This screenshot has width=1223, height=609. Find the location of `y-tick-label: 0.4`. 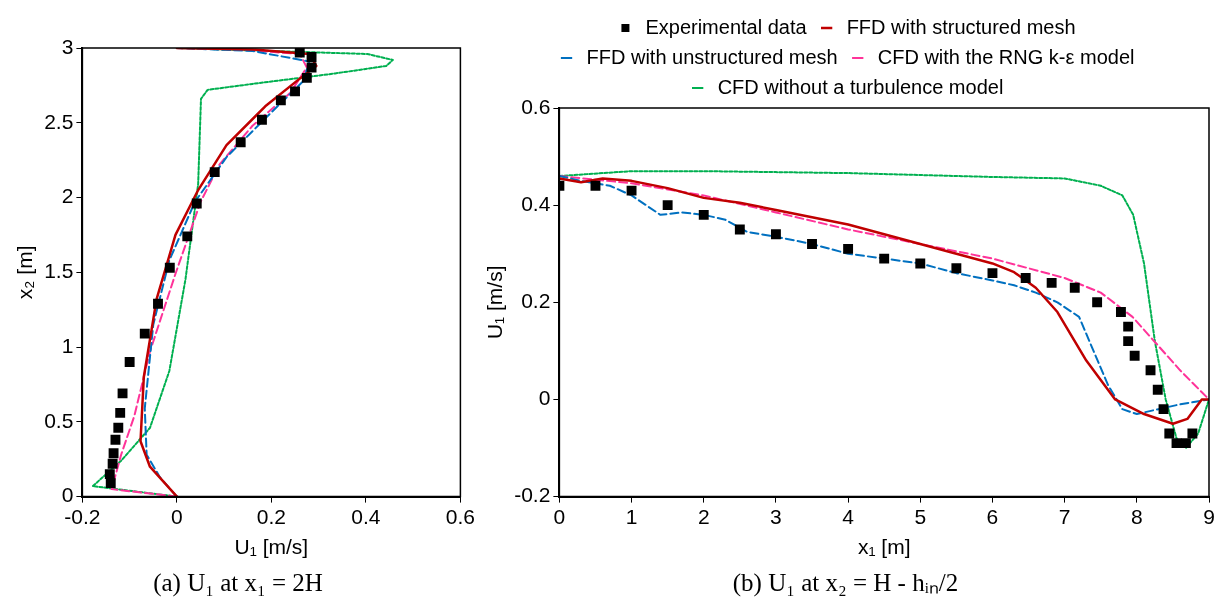

y-tick-label: 0.4 is located at coordinates (536, 203).